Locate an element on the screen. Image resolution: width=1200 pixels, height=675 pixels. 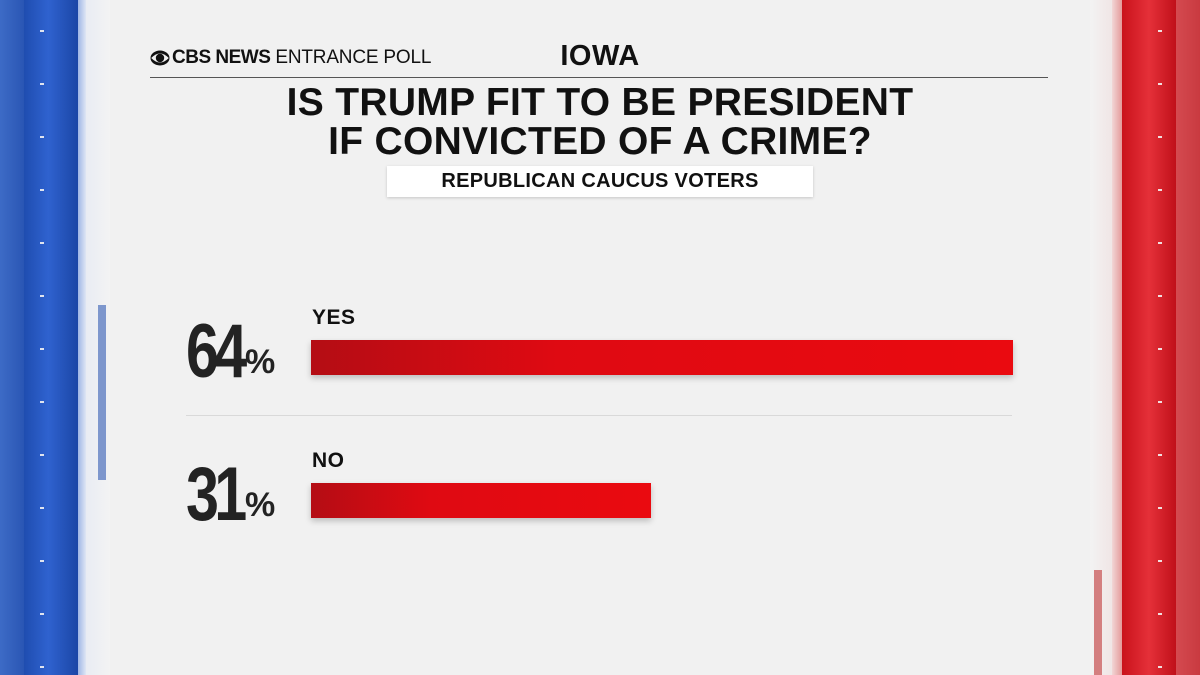
subgroup-label: REPUBLICAN CAUCUS VOTERS is located at coordinates (600, 181).